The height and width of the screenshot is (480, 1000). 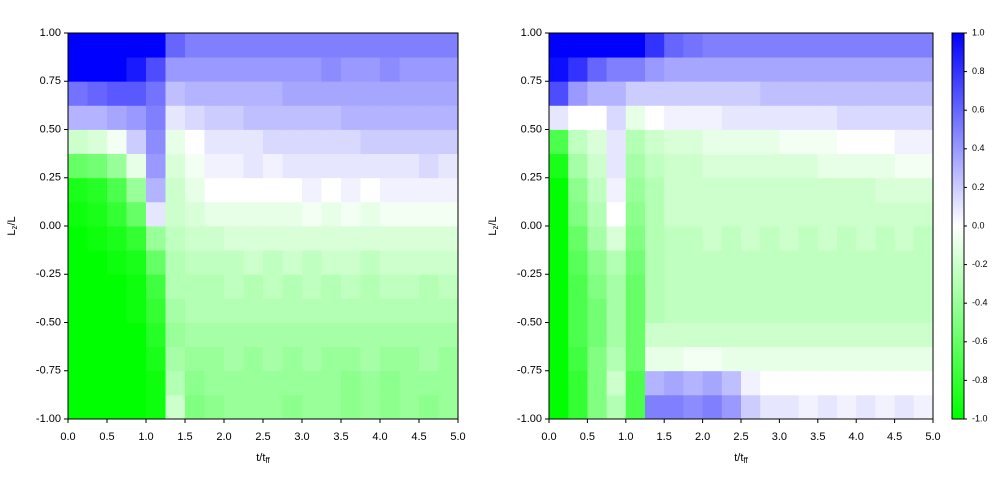 I want to click on y-tick-label: 0.25, so click(x=531, y=178).